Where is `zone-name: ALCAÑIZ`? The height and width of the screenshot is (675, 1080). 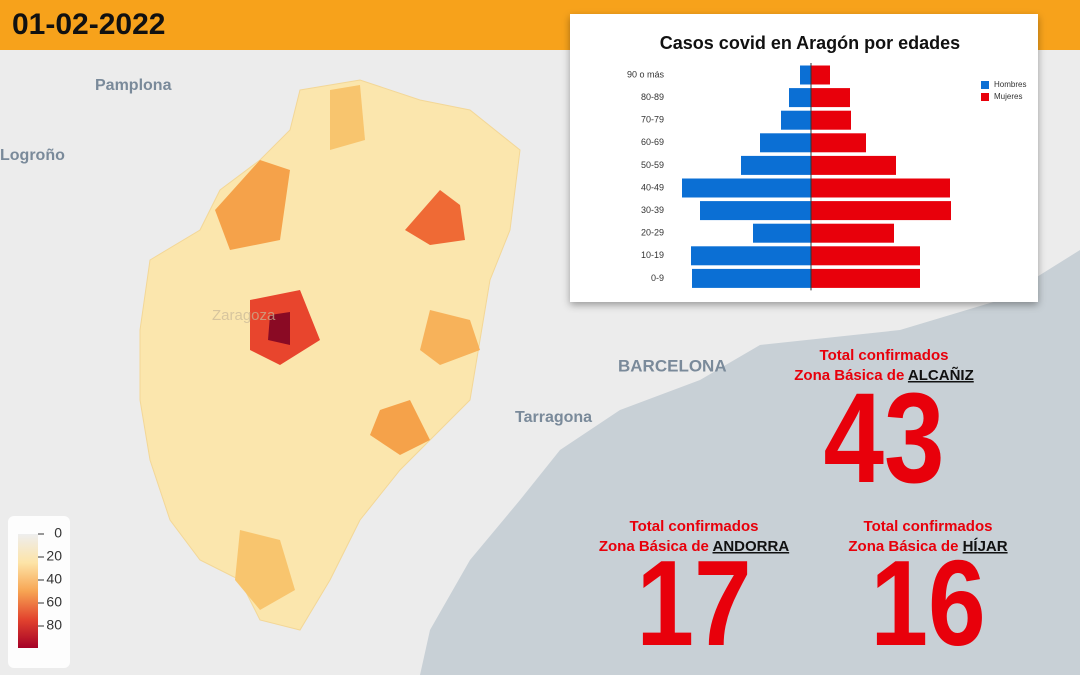
zone-name: ALCAÑIZ is located at coordinates (941, 375).